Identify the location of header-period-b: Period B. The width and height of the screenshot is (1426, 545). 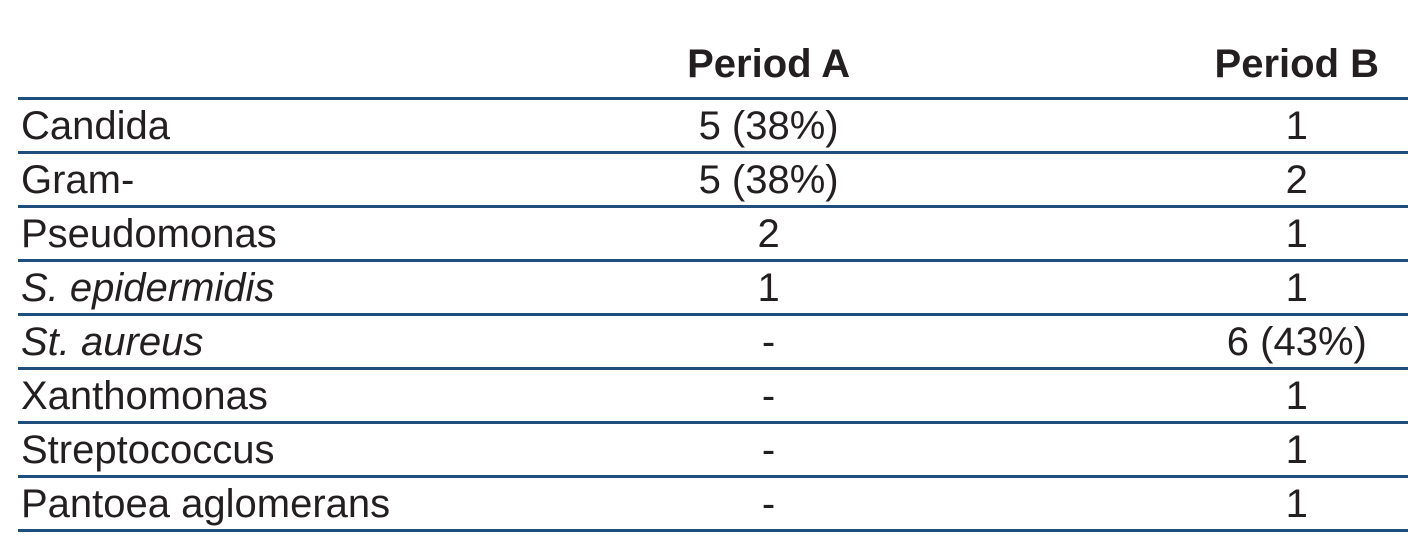
(1296, 50).